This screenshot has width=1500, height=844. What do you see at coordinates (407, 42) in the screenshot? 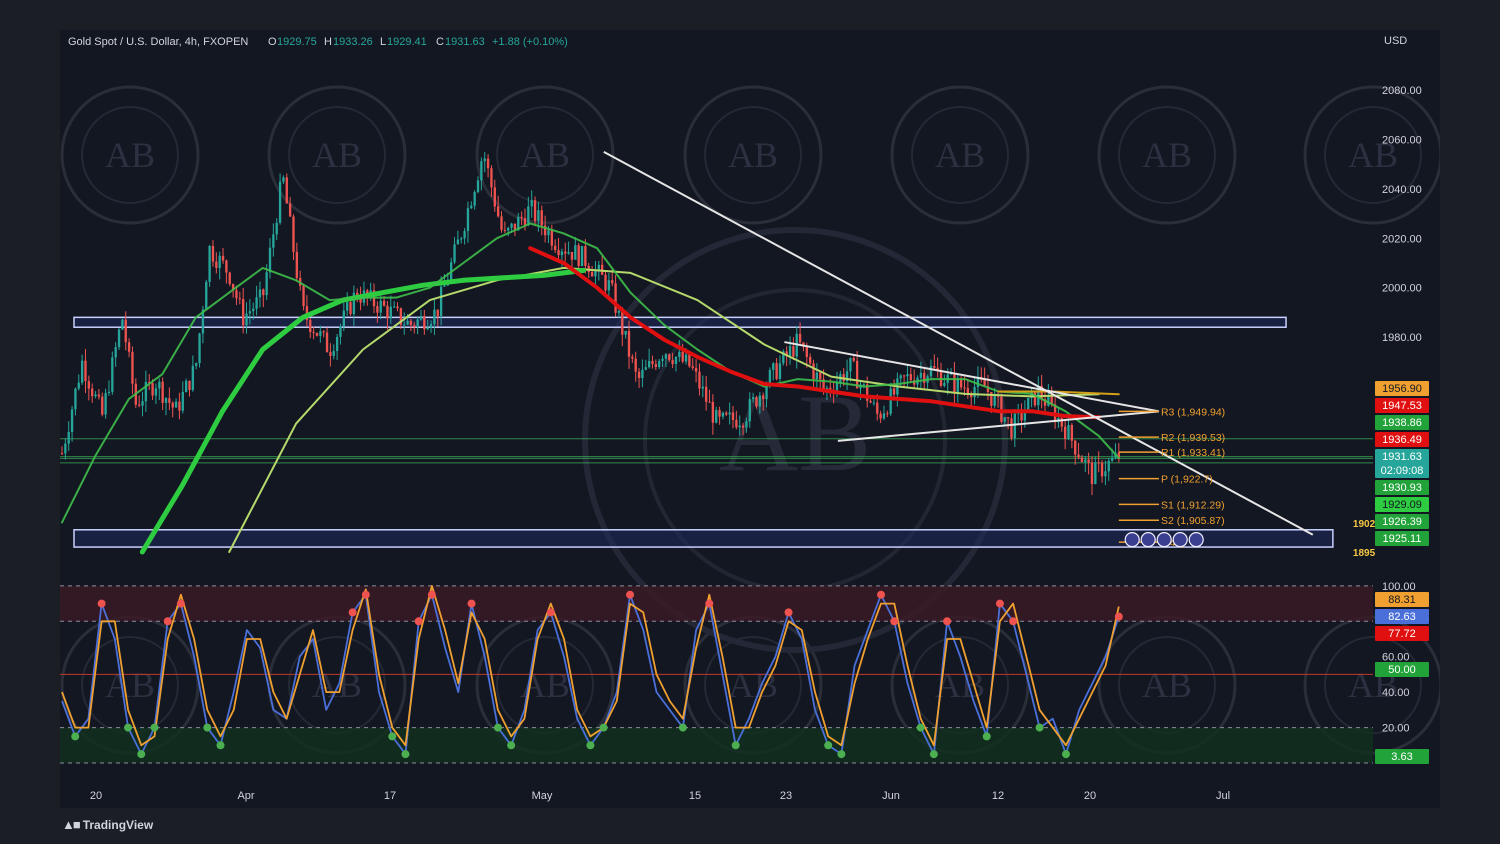
I see `ohlc-l-value: 1929.41` at bounding box center [407, 42].